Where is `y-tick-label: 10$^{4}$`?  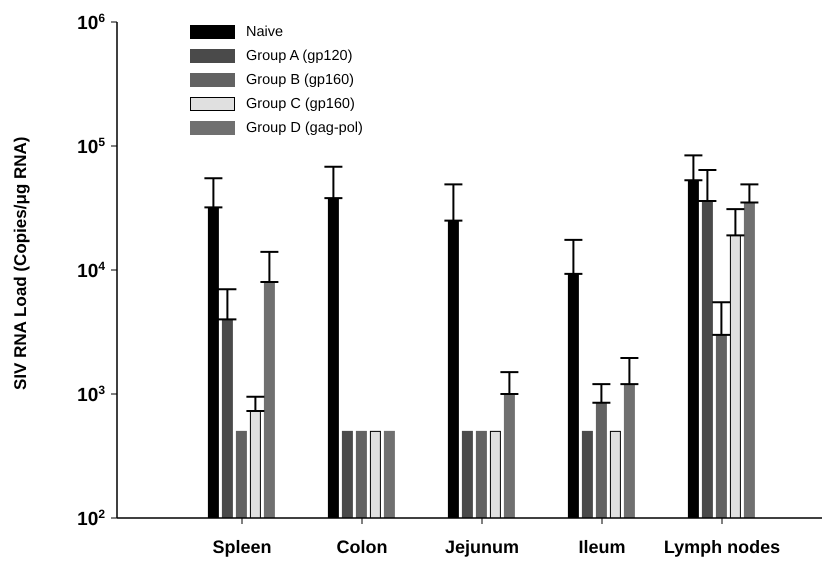 y-tick-label: 10$^{4}$ is located at coordinates (91, 270).